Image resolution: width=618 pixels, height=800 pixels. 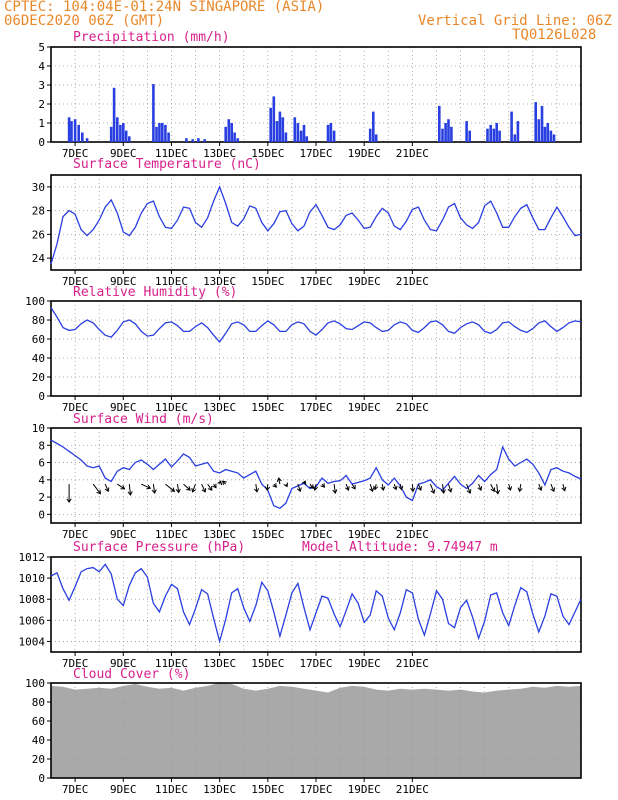 What do you see at coordinates (412, 153) in the screenshot?
I see `x-tick-label: 21DEC` at bounding box center [412, 153].